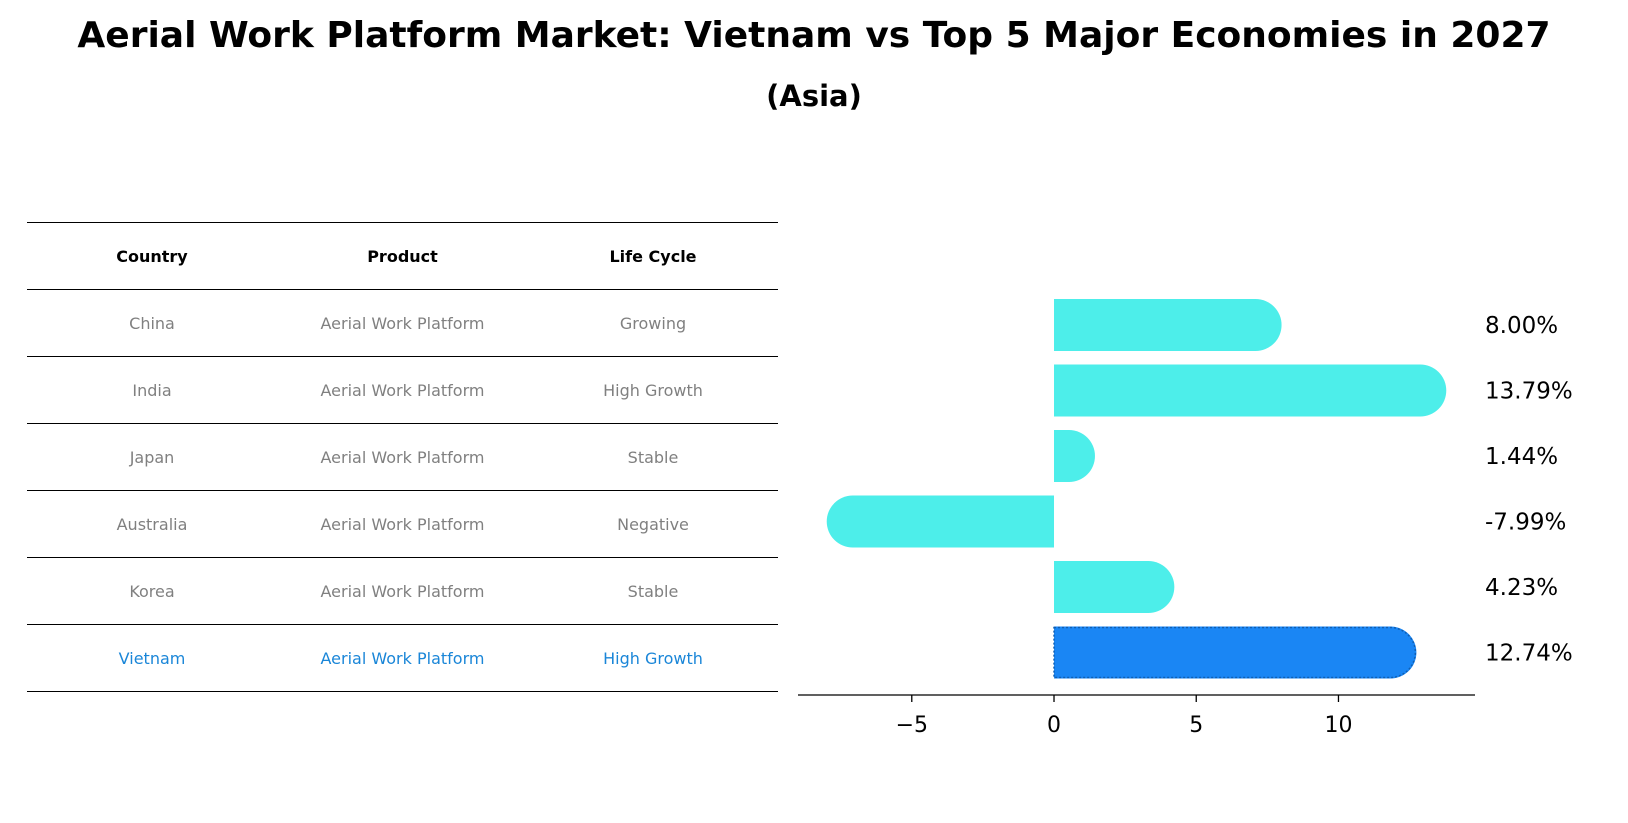 The width and height of the screenshot is (1628, 823). Describe the element at coordinates (152, 524) in the screenshot. I see `cell-country: Australia` at that location.